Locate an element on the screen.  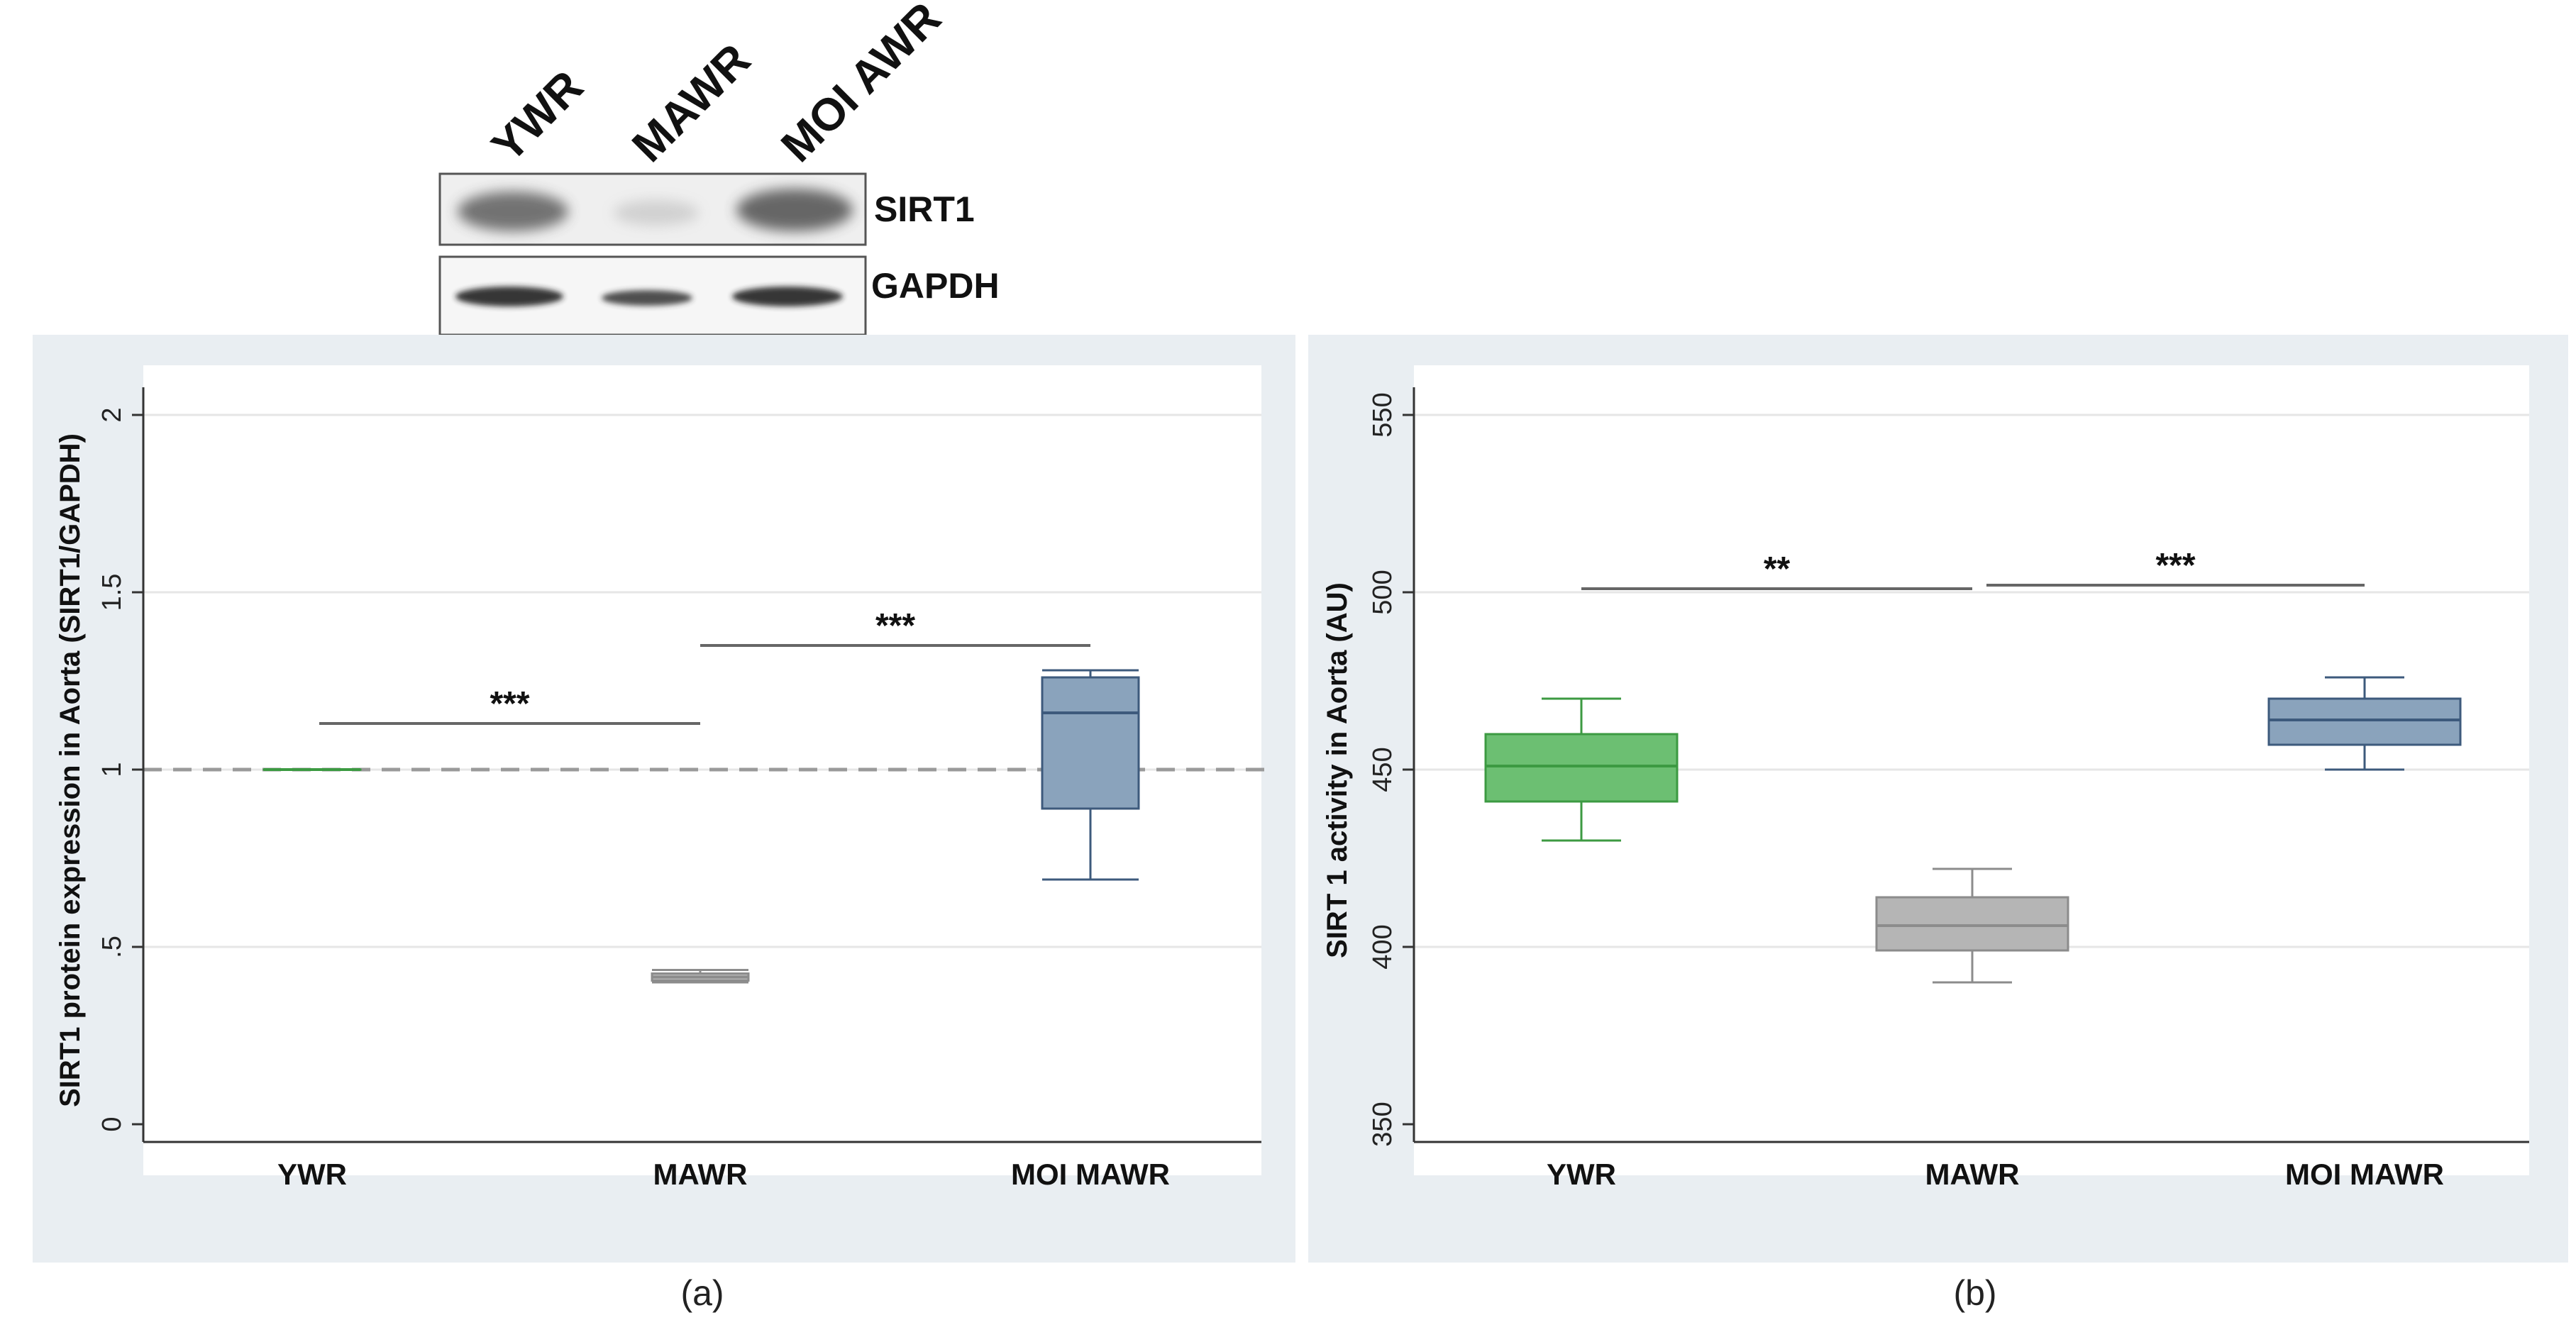
sirt1-band-ywr is located at coordinates (513, 211).